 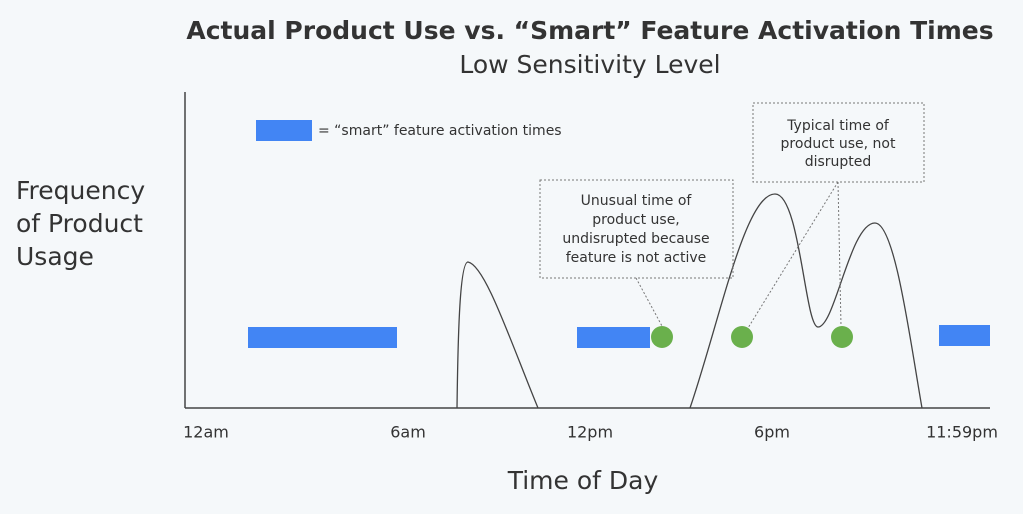 I want to click on annotation-text: feature is not active, so click(x=636, y=258).